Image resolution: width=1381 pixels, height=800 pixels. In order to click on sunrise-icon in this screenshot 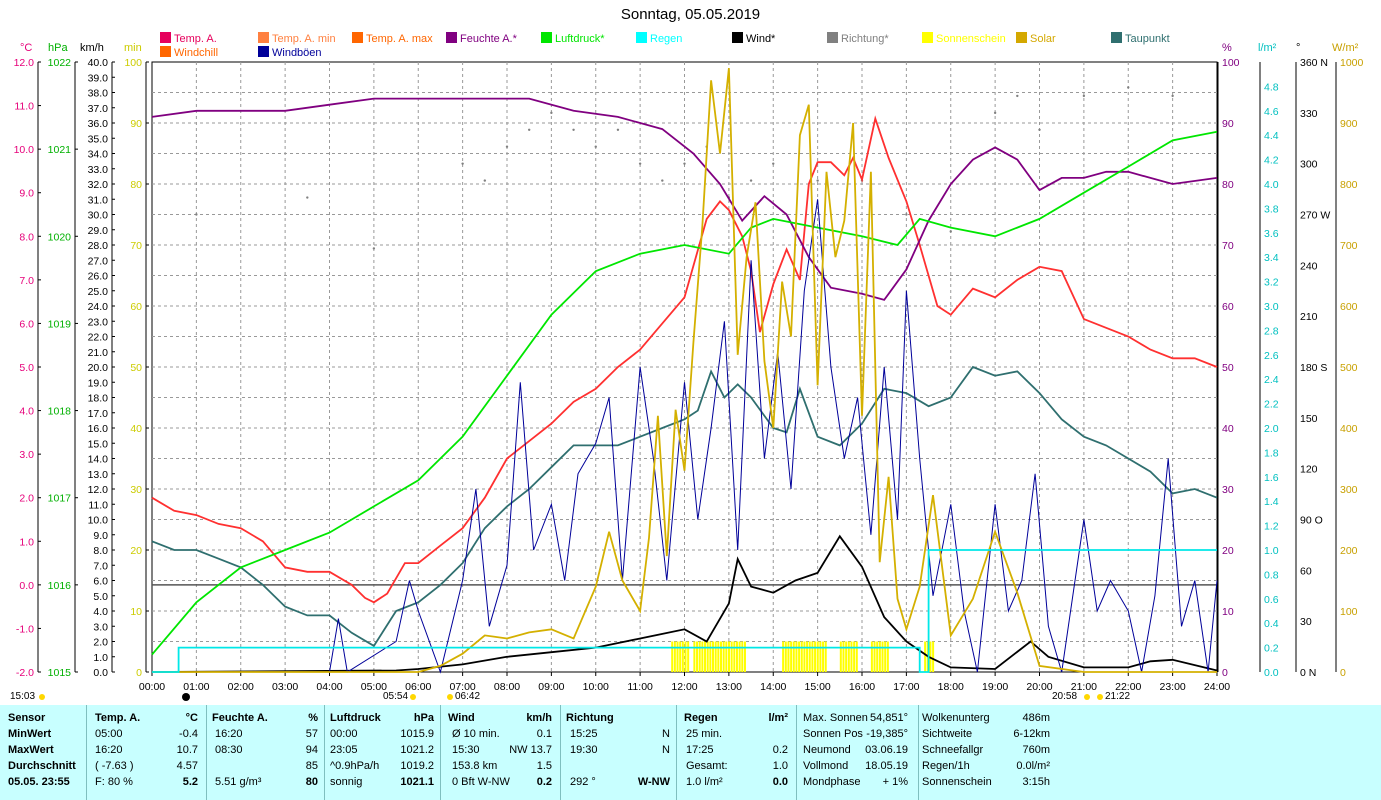, I will do `click(450, 697)`.